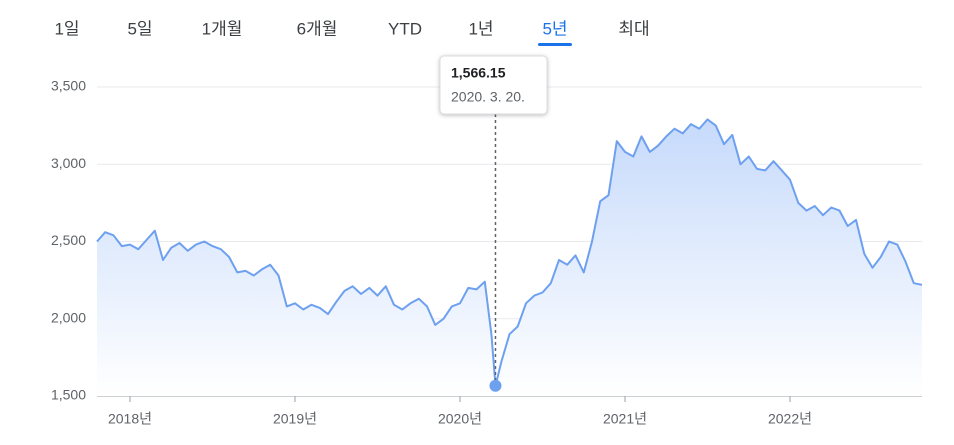 The height and width of the screenshot is (445, 954). I want to click on tooltip-value: 1,566.15, so click(478, 73).